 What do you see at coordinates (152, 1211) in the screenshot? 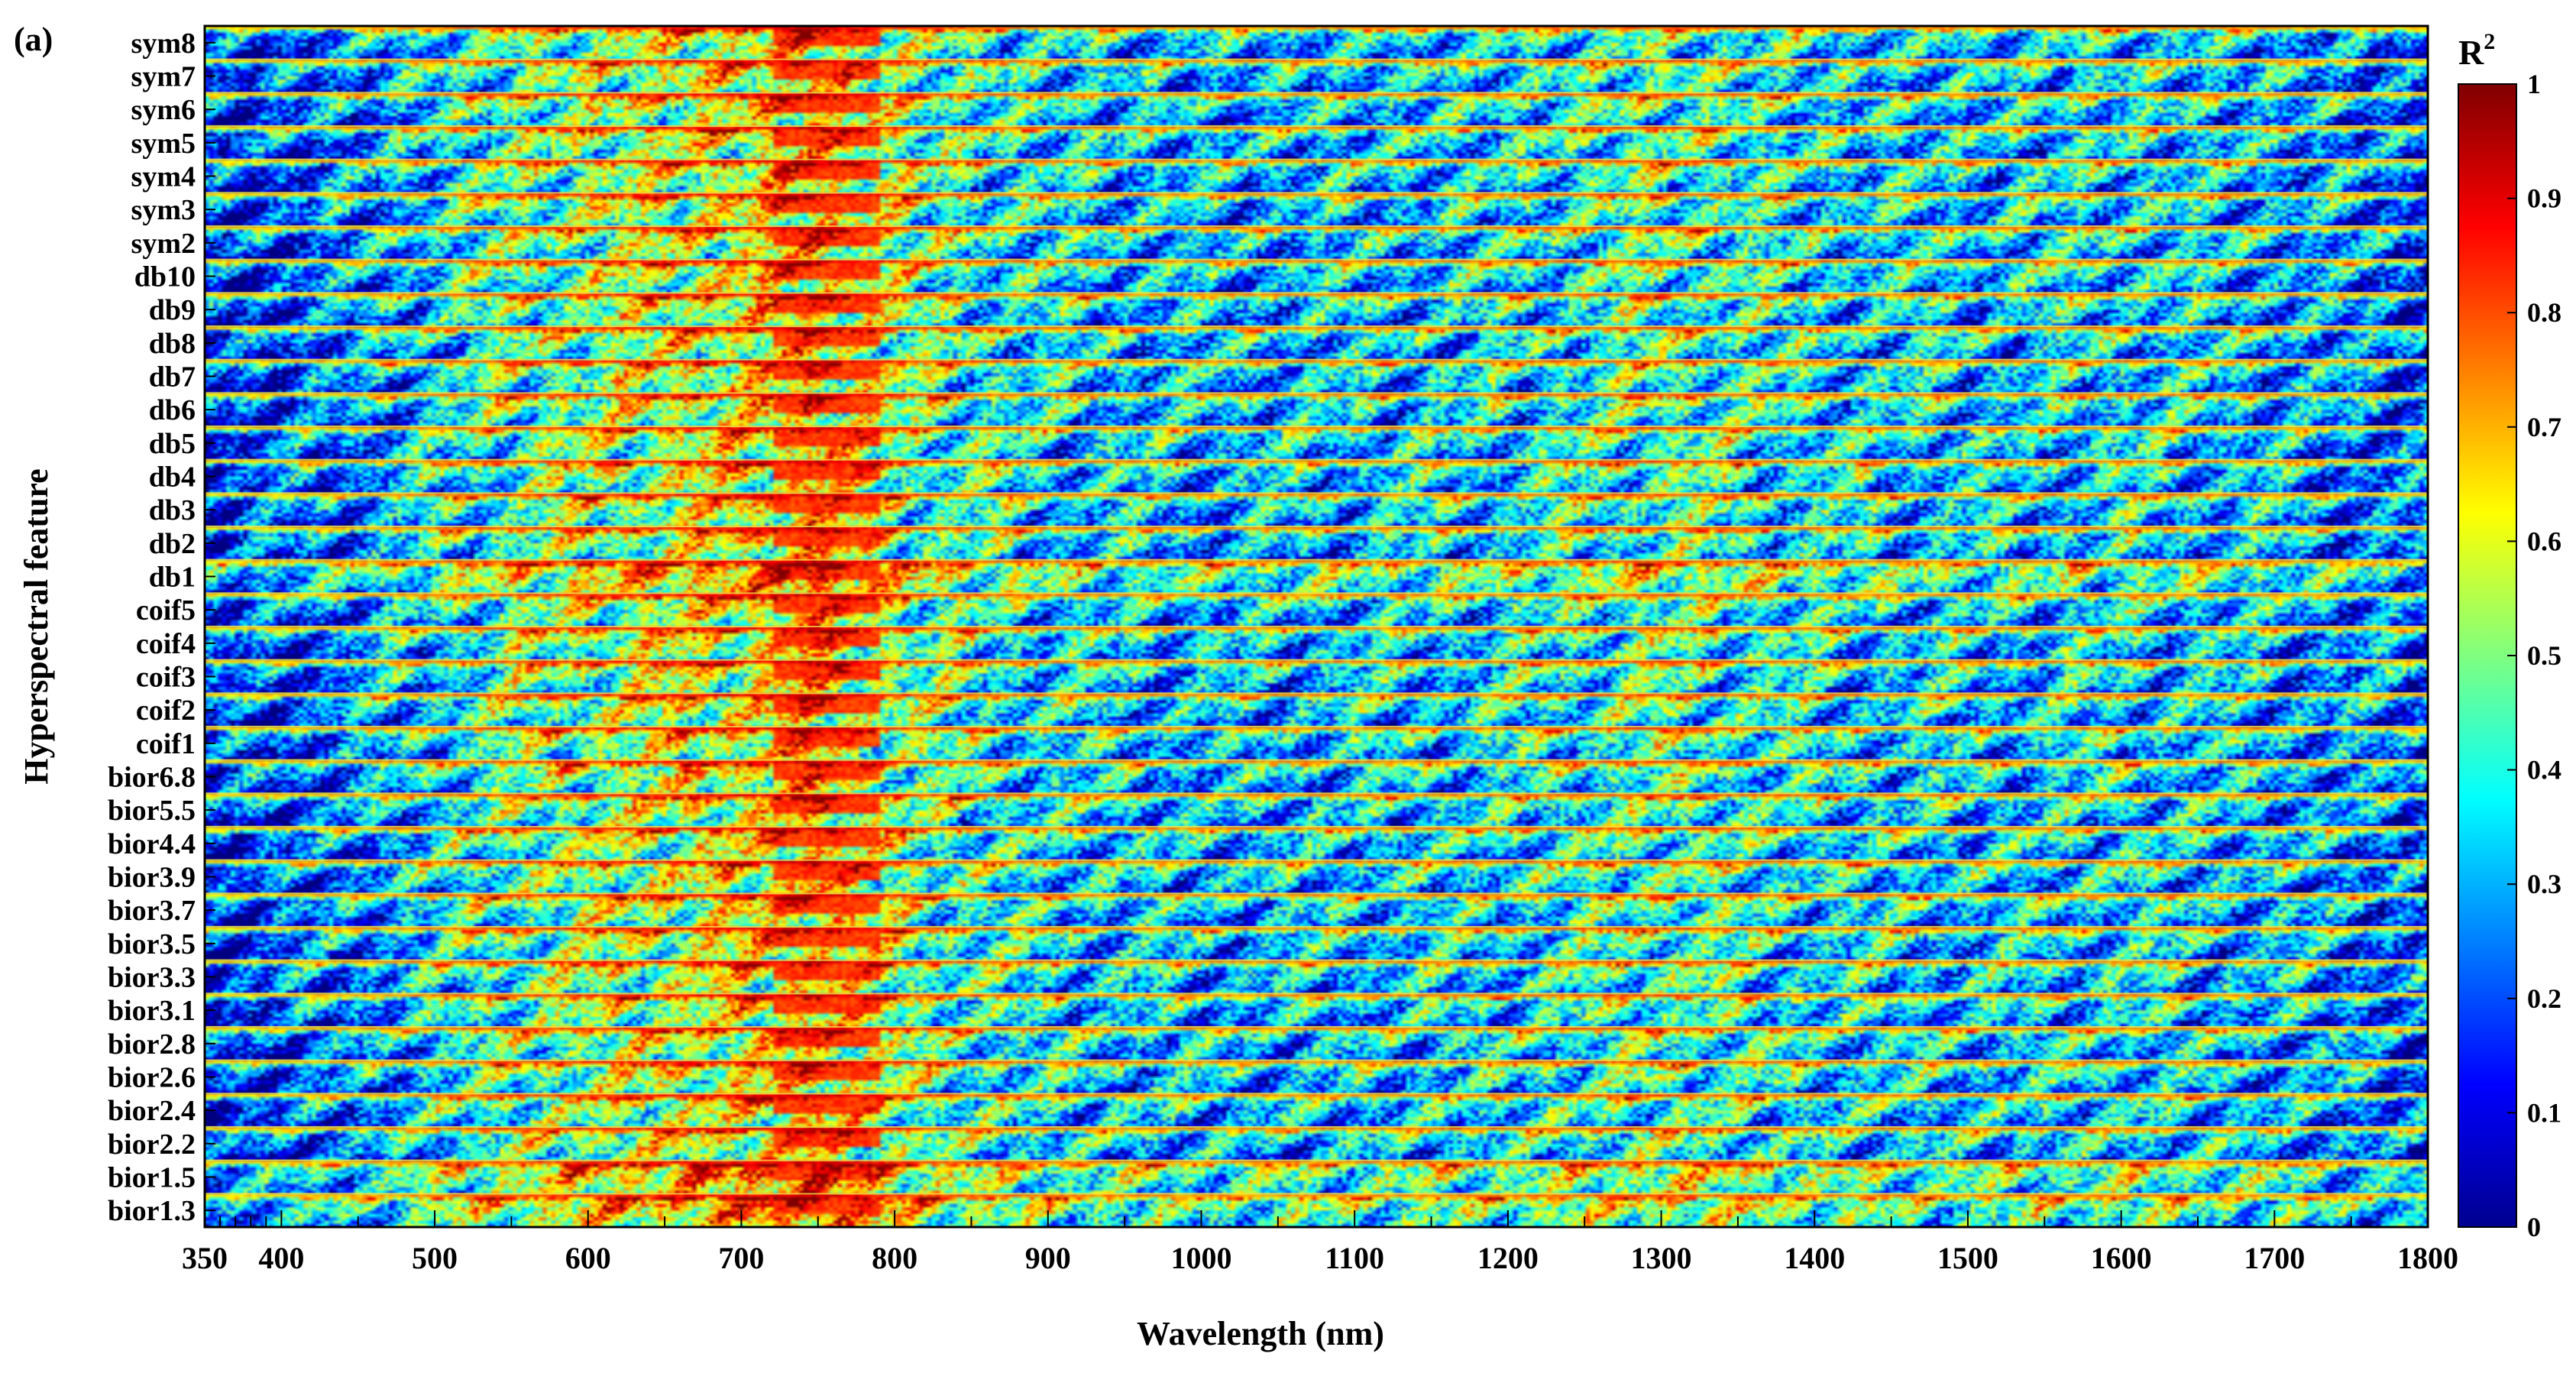
I see `y-tick-label: bior1.3` at bounding box center [152, 1211].